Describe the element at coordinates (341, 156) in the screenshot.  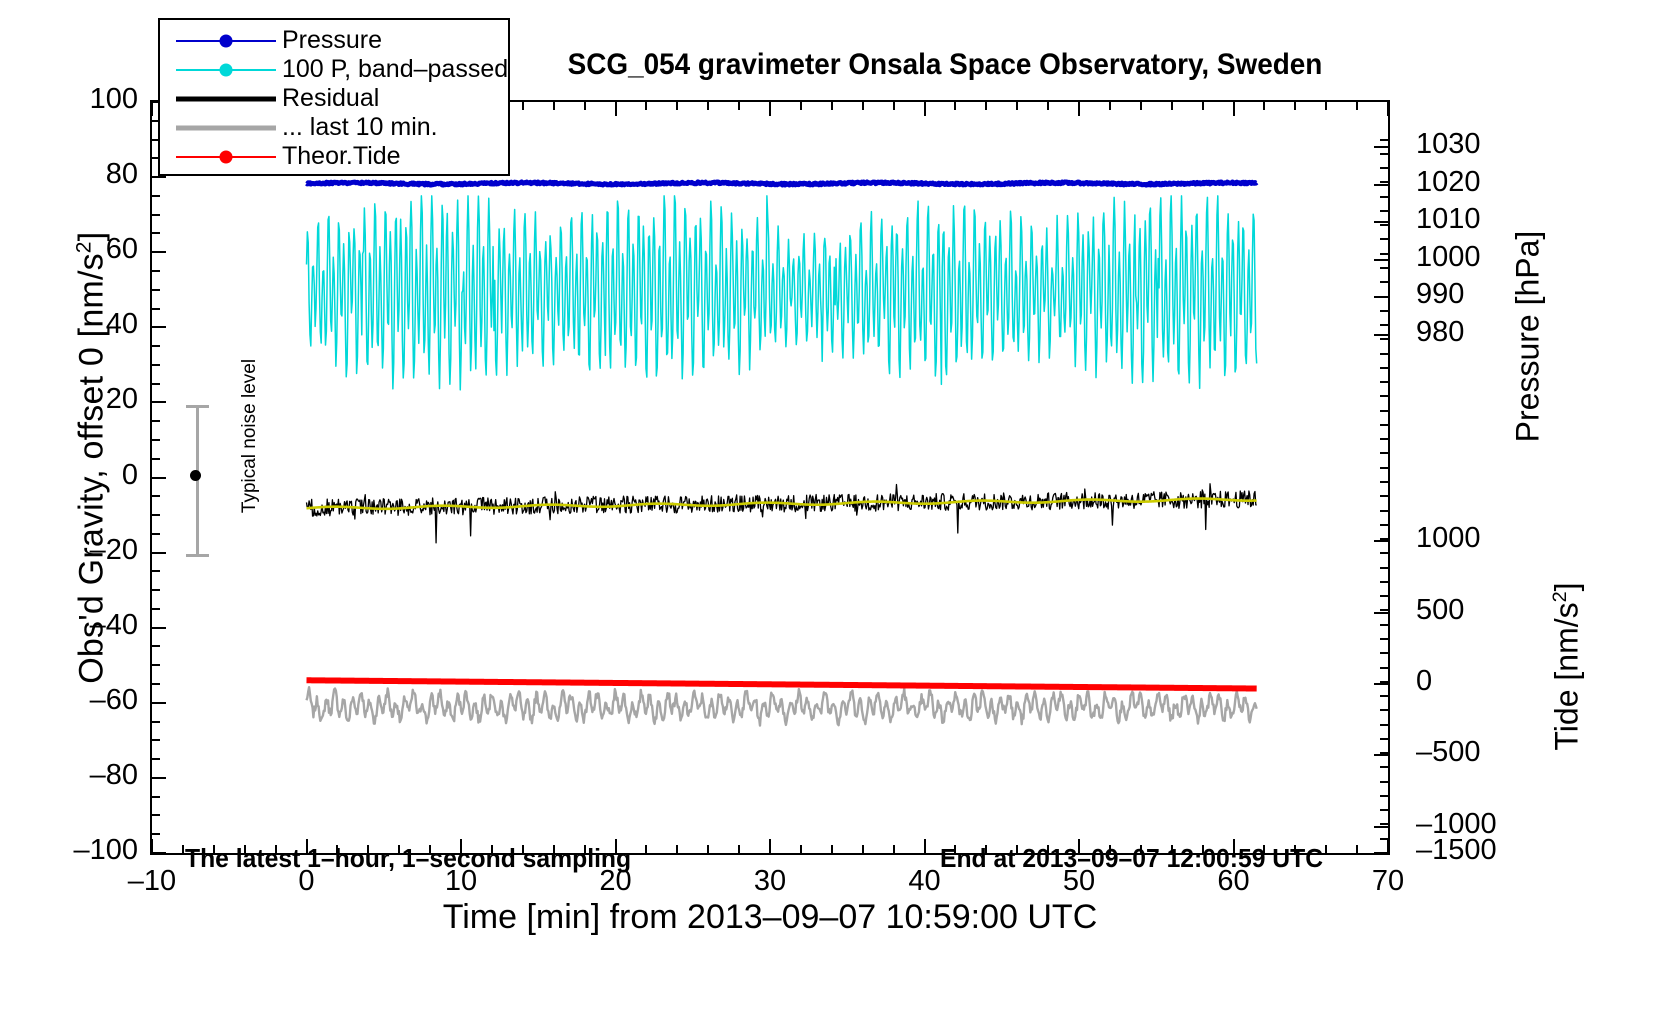
I see `legend-label: Theor.Tide` at that location.